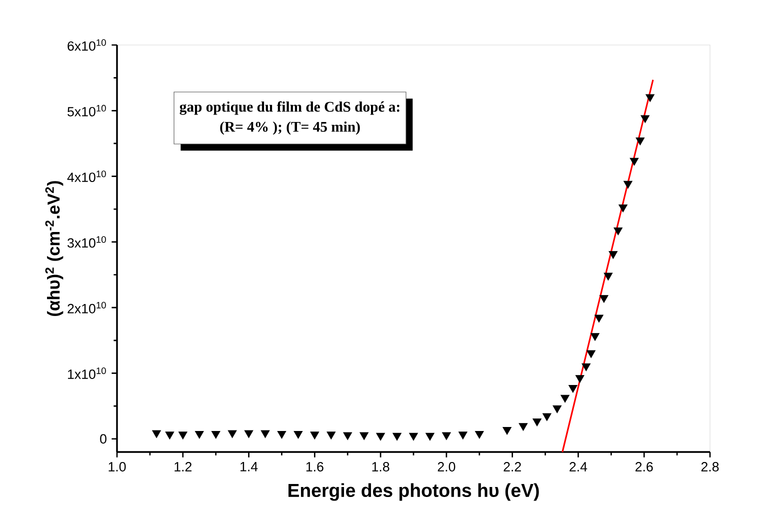  Describe the element at coordinates (87, 45) in the screenshot. I see `y-tick-label: 6x10$^{10}$` at that location.